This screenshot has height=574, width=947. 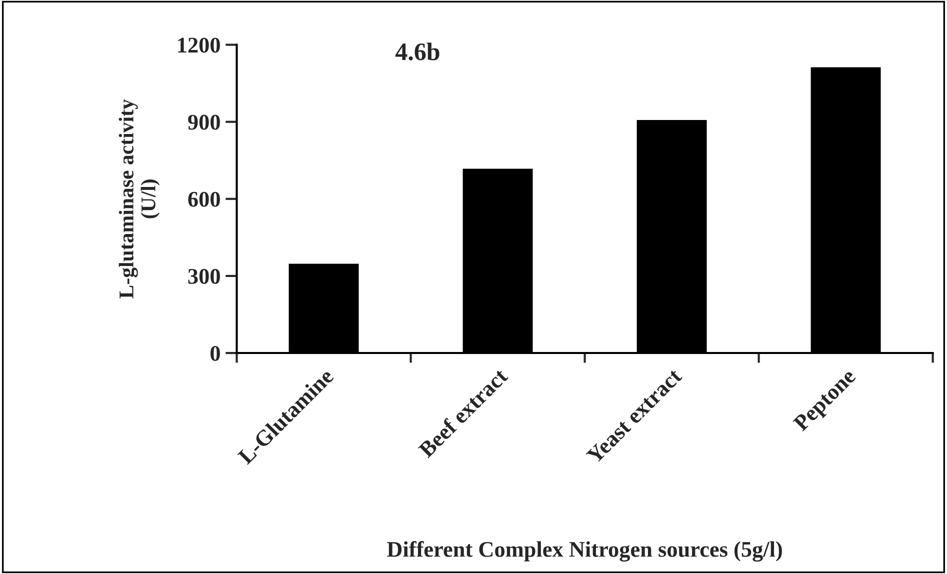 What do you see at coordinates (139, 198) in the screenshot?
I see `y-axis-title: L-glutaminase activity (U/l)` at bounding box center [139, 198].